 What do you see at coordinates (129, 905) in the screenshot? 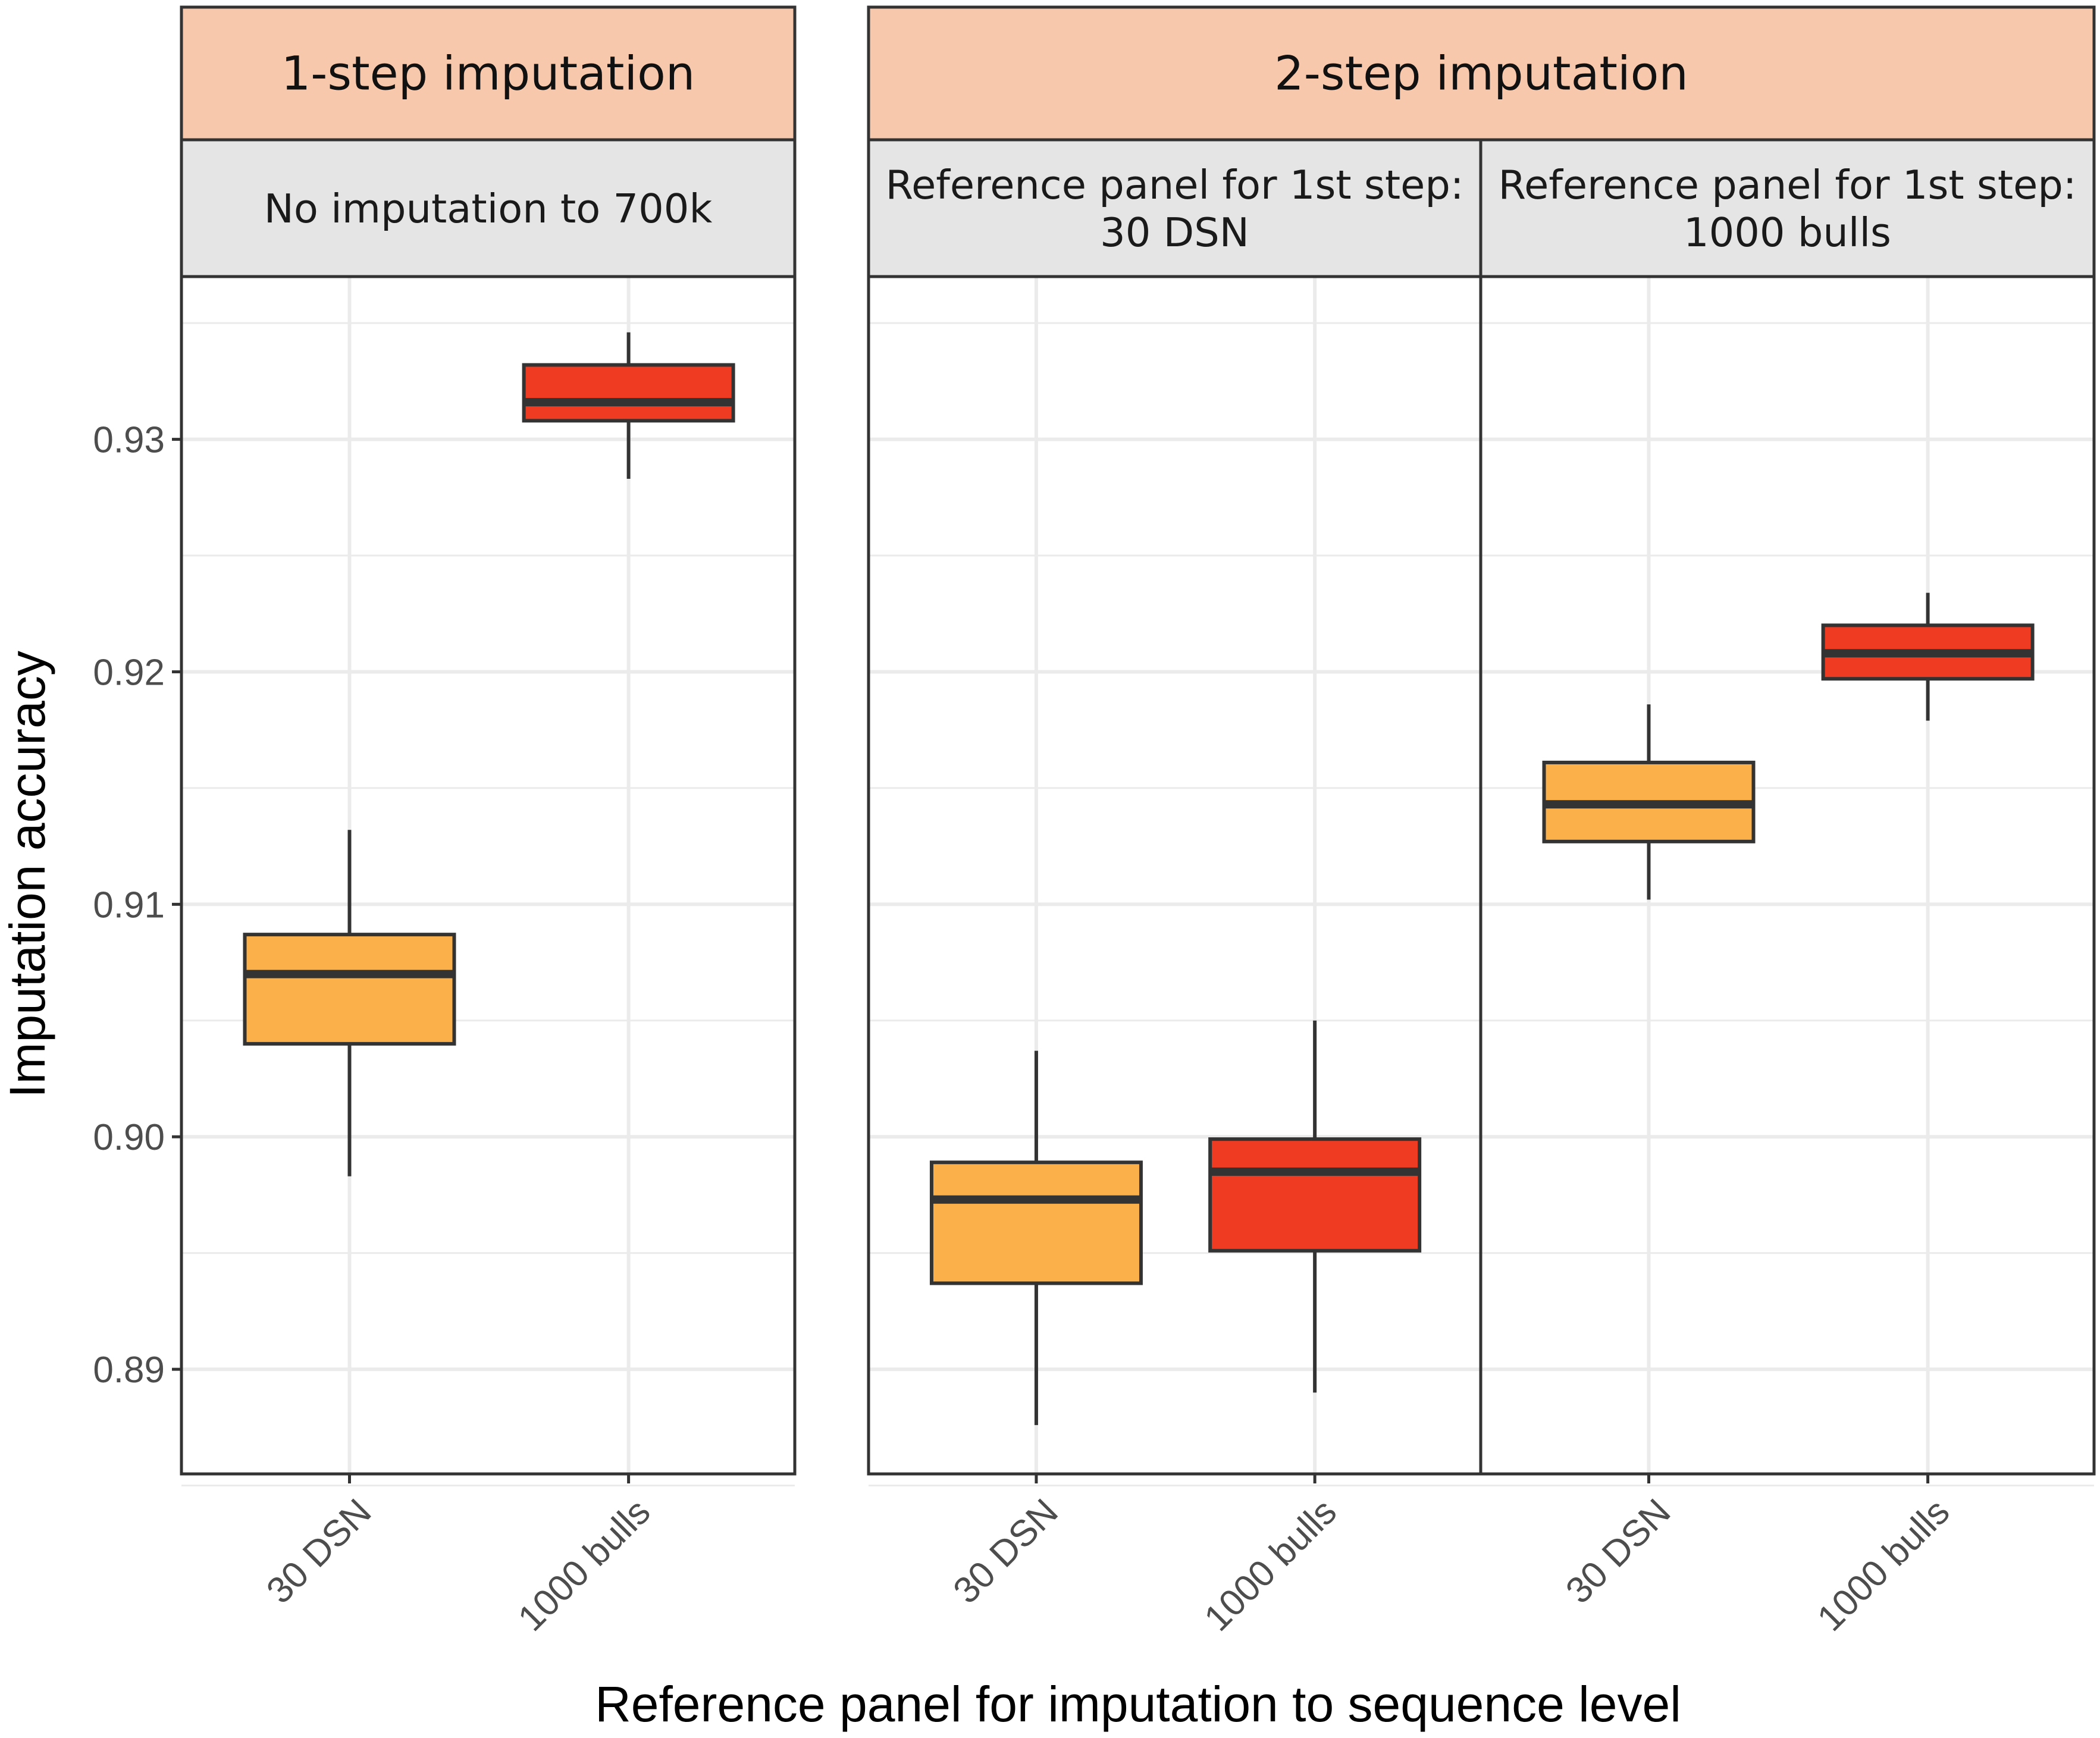
I see `y-tick-label: 0.91` at bounding box center [129, 905].